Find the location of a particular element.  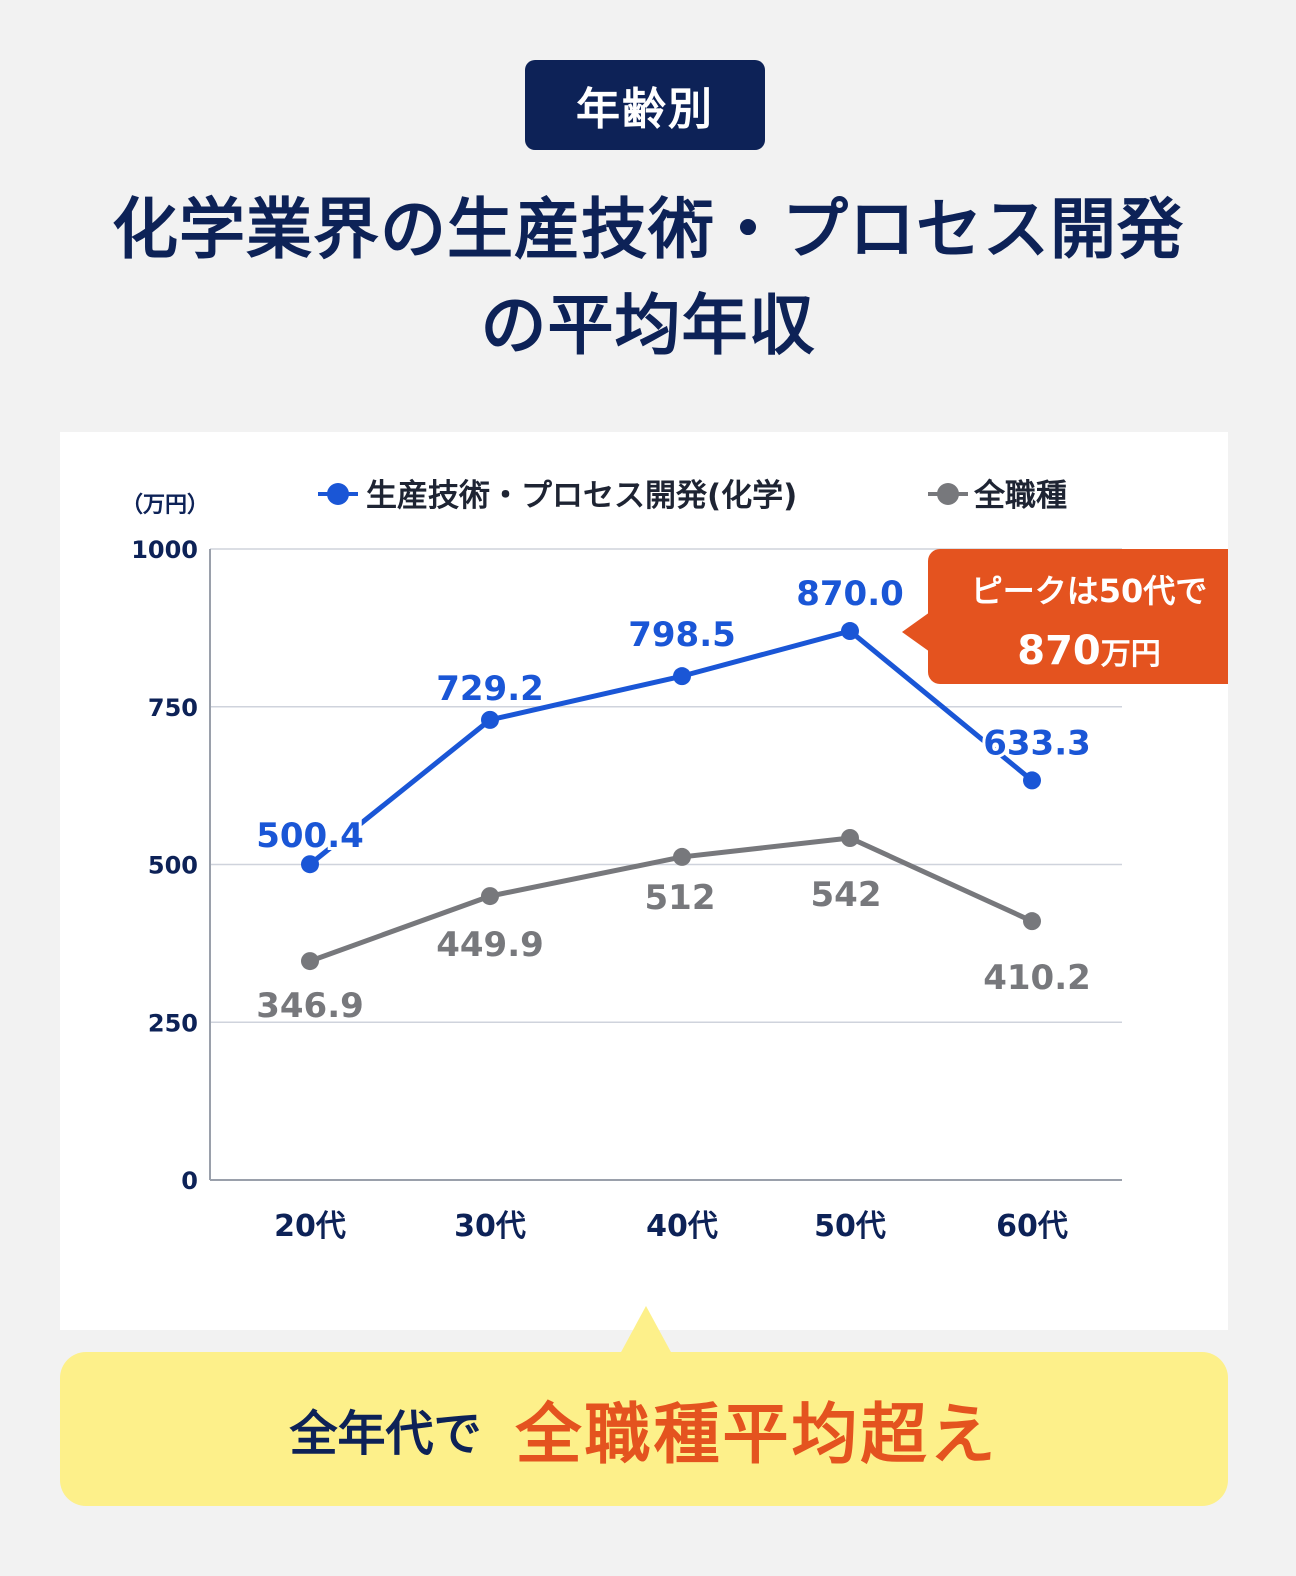

x-tick-label: 50代 is located at coordinates (850, 1226).